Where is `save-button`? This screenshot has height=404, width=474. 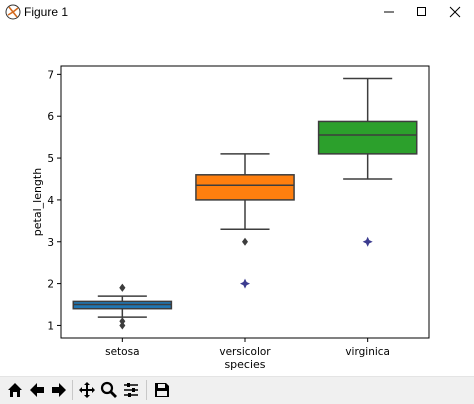
save-button is located at coordinates (162, 390).